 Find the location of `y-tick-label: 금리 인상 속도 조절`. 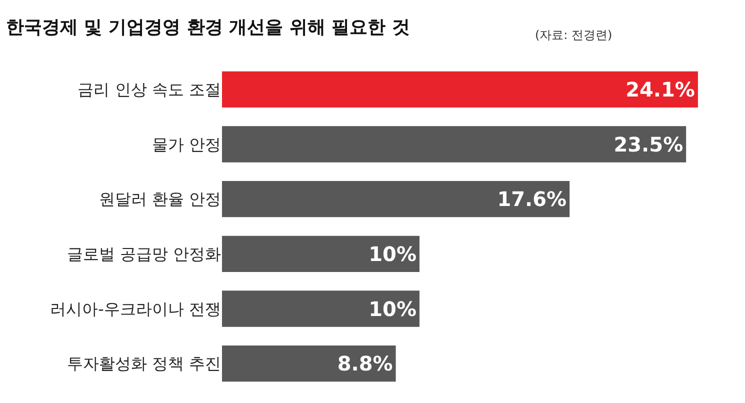

y-tick-label: 금리 인상 속도 조절 is located at coordinates (149, 90).